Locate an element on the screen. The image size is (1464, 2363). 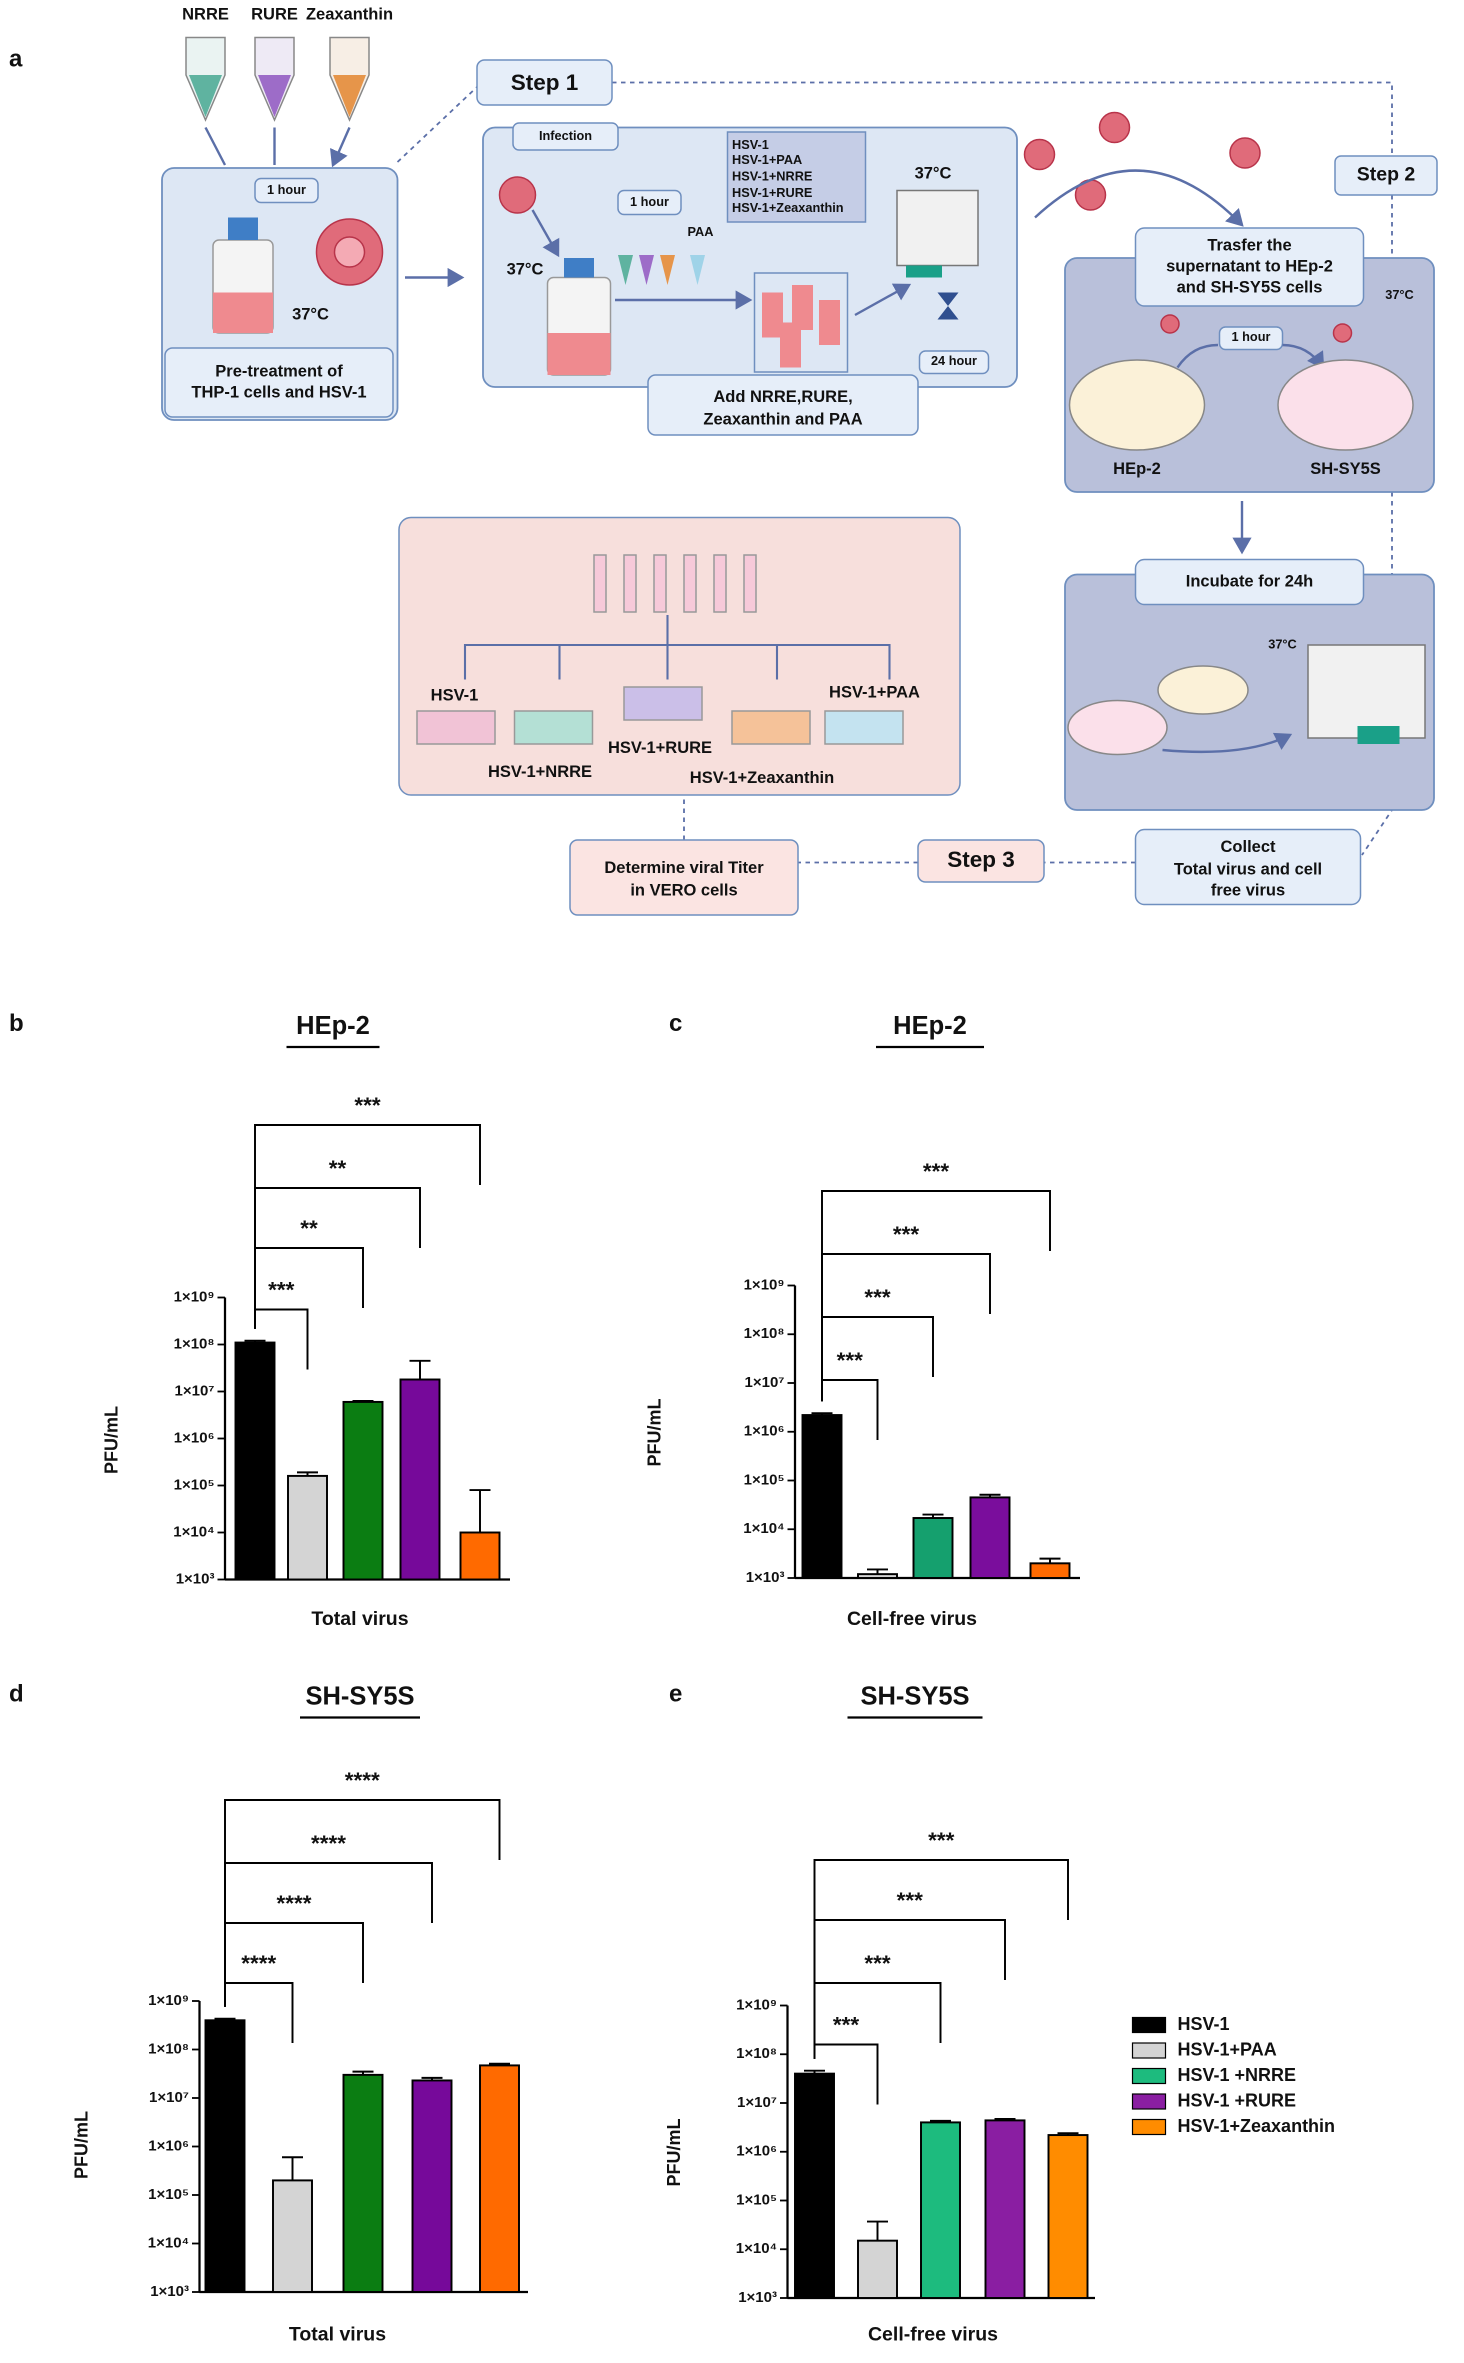
pill is located at coordinates (286, 190).